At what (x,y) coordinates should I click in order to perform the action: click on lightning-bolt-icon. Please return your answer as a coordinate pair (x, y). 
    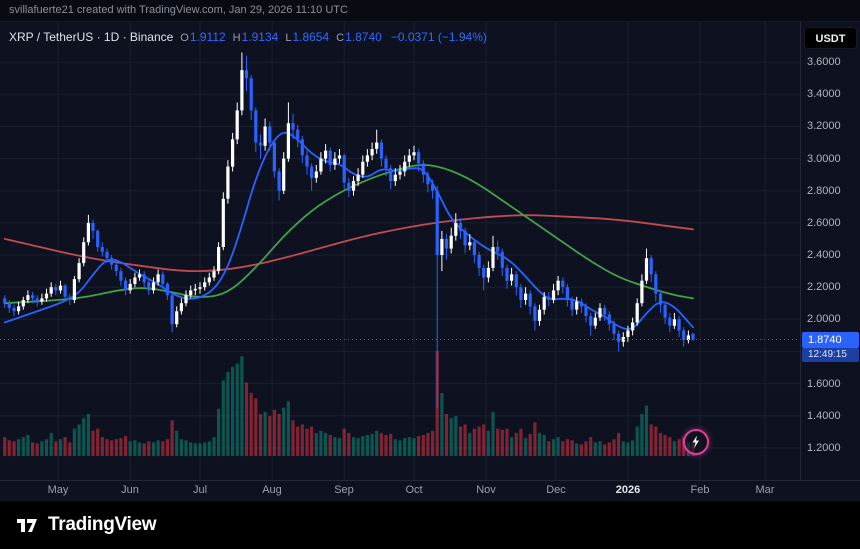
    Looking at the image, I should click on (695, 442).